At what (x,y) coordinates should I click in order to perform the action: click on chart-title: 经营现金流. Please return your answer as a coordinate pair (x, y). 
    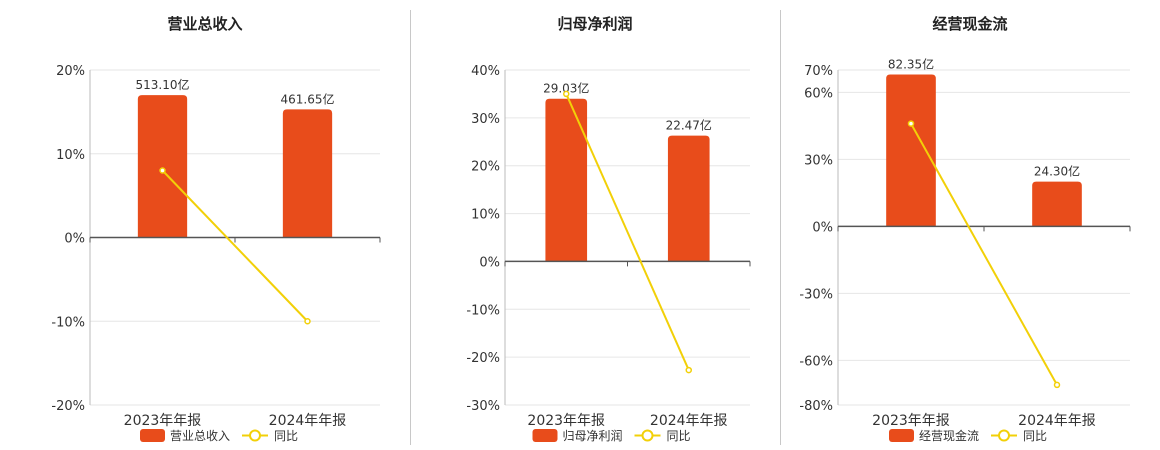
    Looking at the image, I should click on (970, 24).